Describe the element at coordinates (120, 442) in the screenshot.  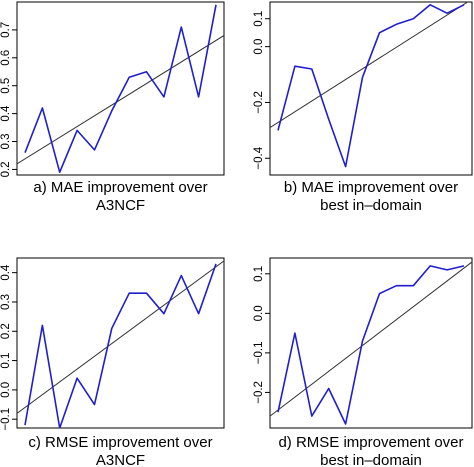
I see `panel-caption-line: c) RMSE improvement over` at that location.